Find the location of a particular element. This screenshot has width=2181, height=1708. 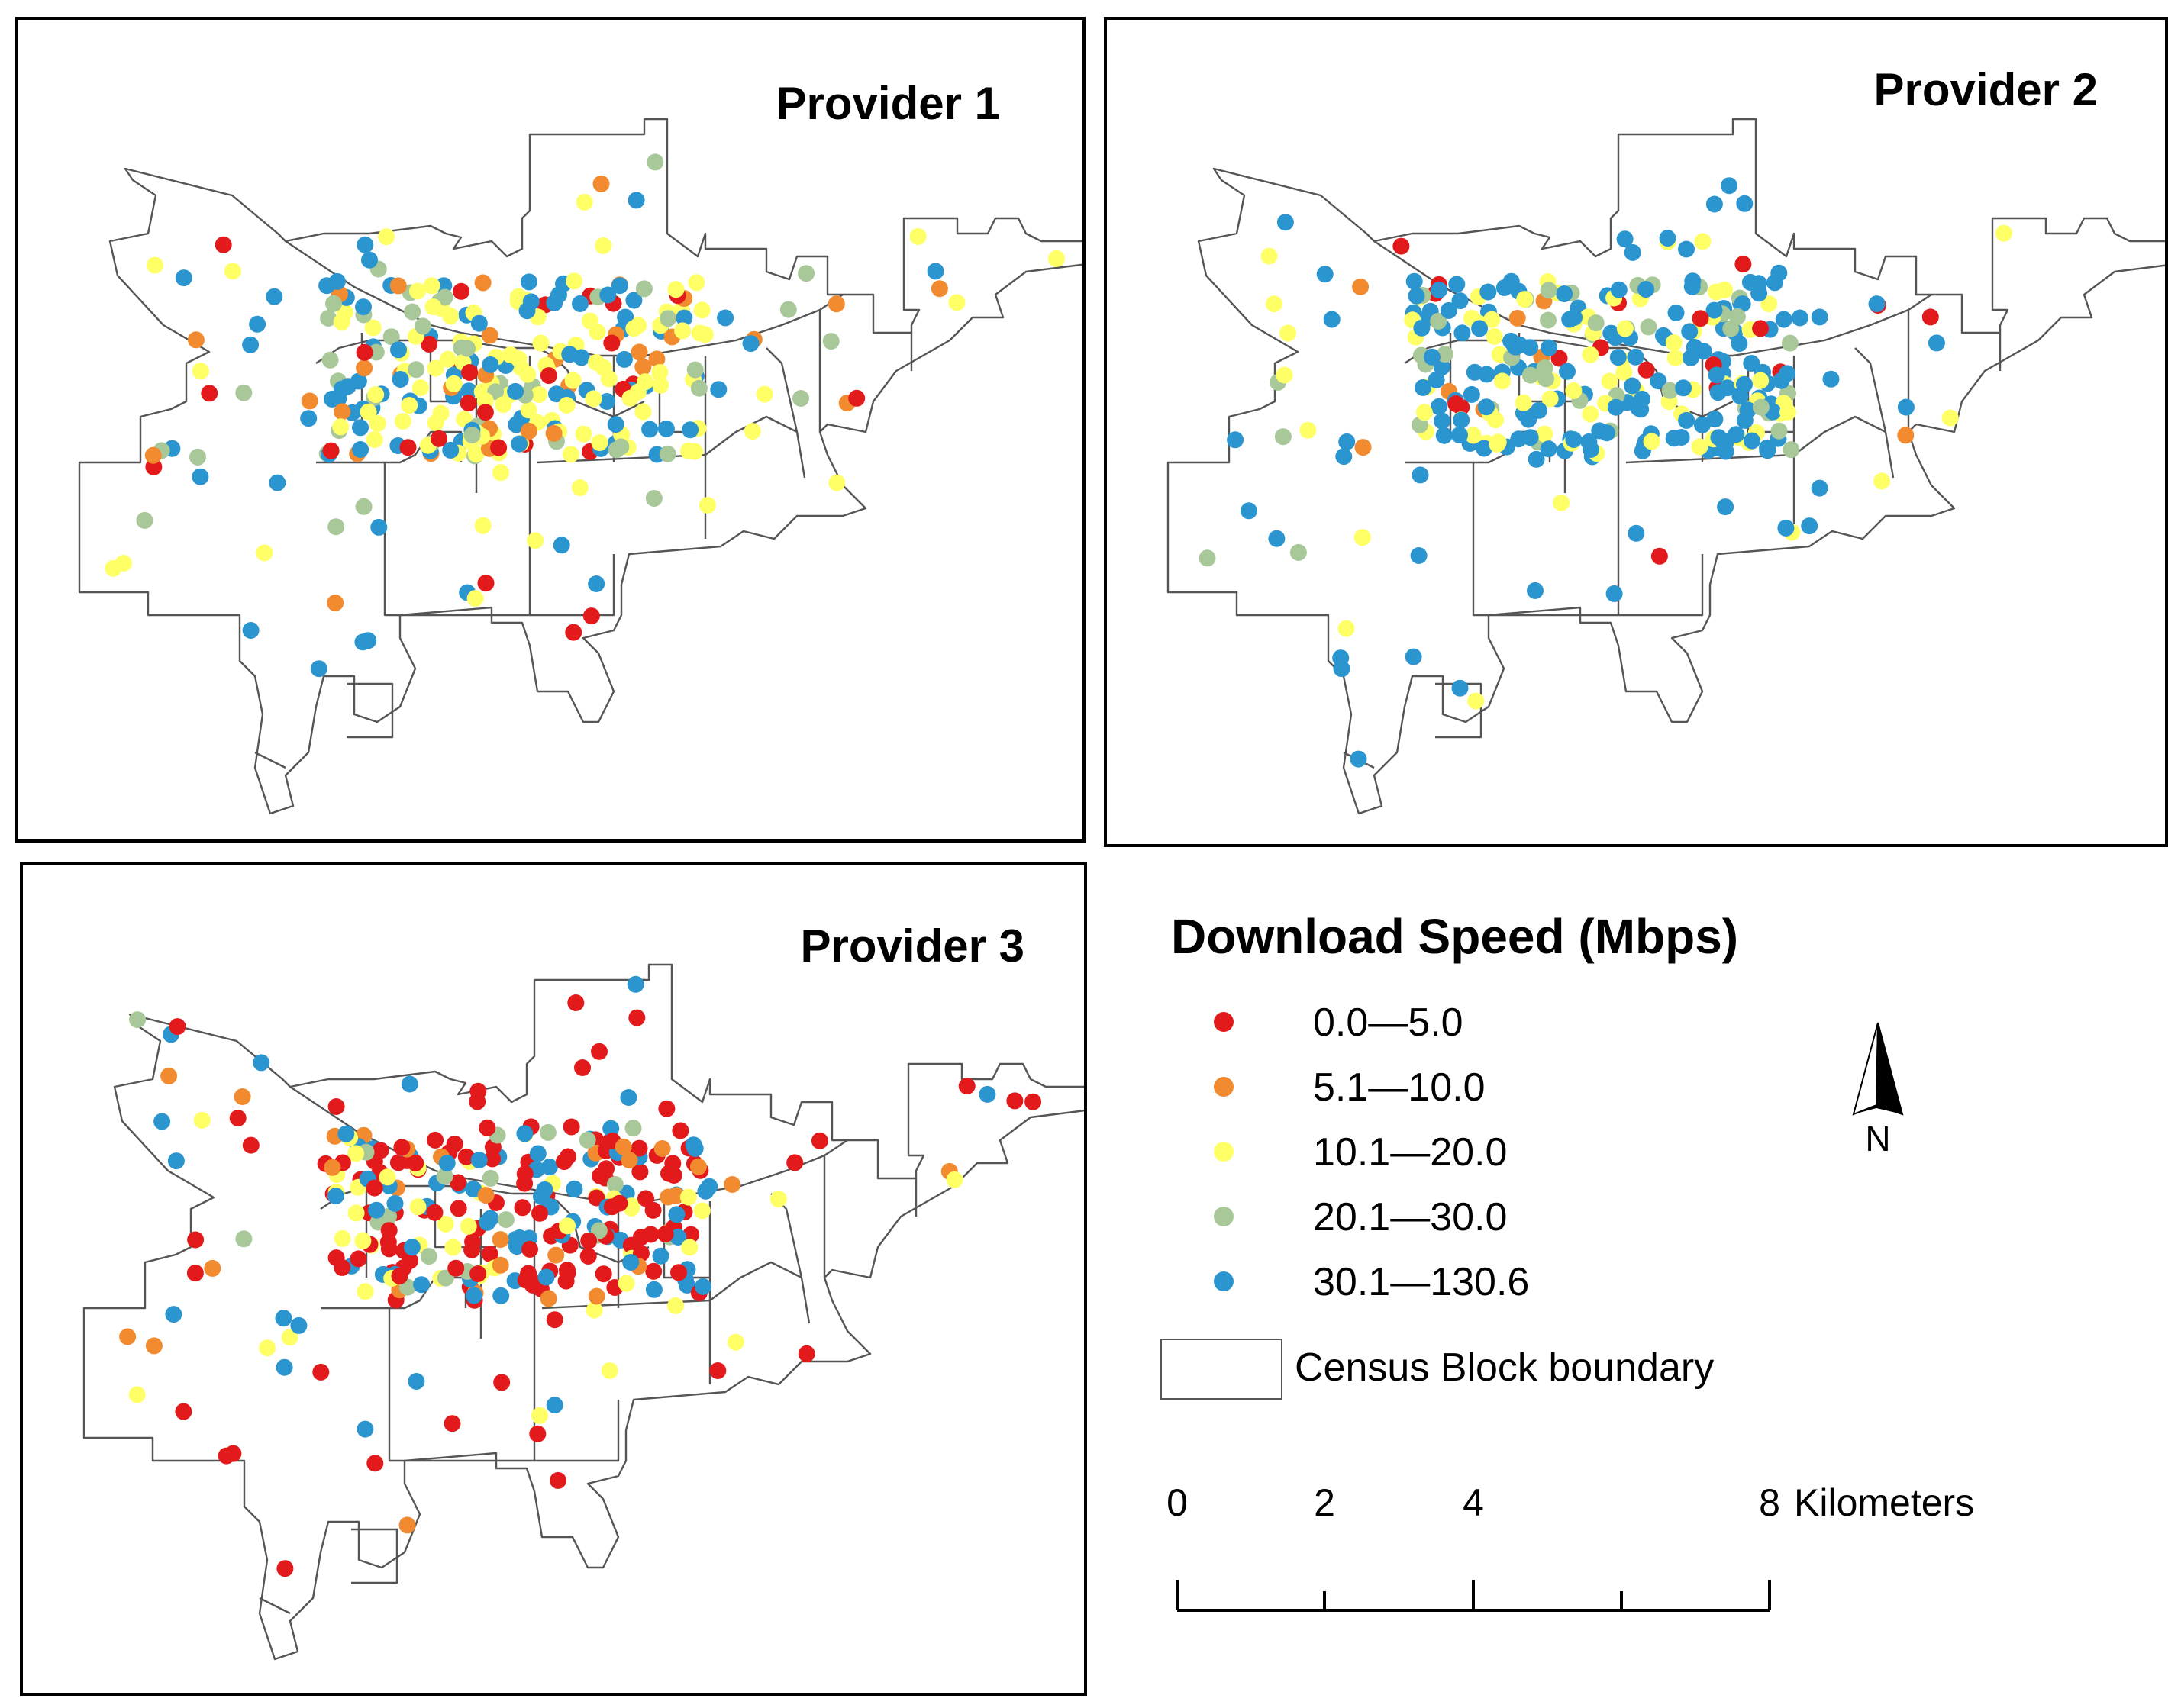

scale-unit-label: Kilometers is located at coordinates (1884, 1503).